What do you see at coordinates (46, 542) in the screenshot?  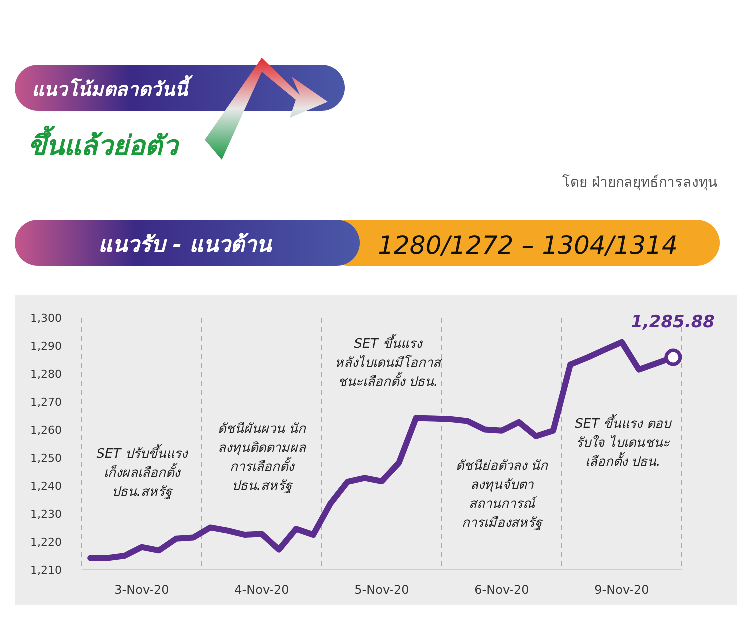 I see `y-tick-label: 1,220` at bounding box center [46, 542].